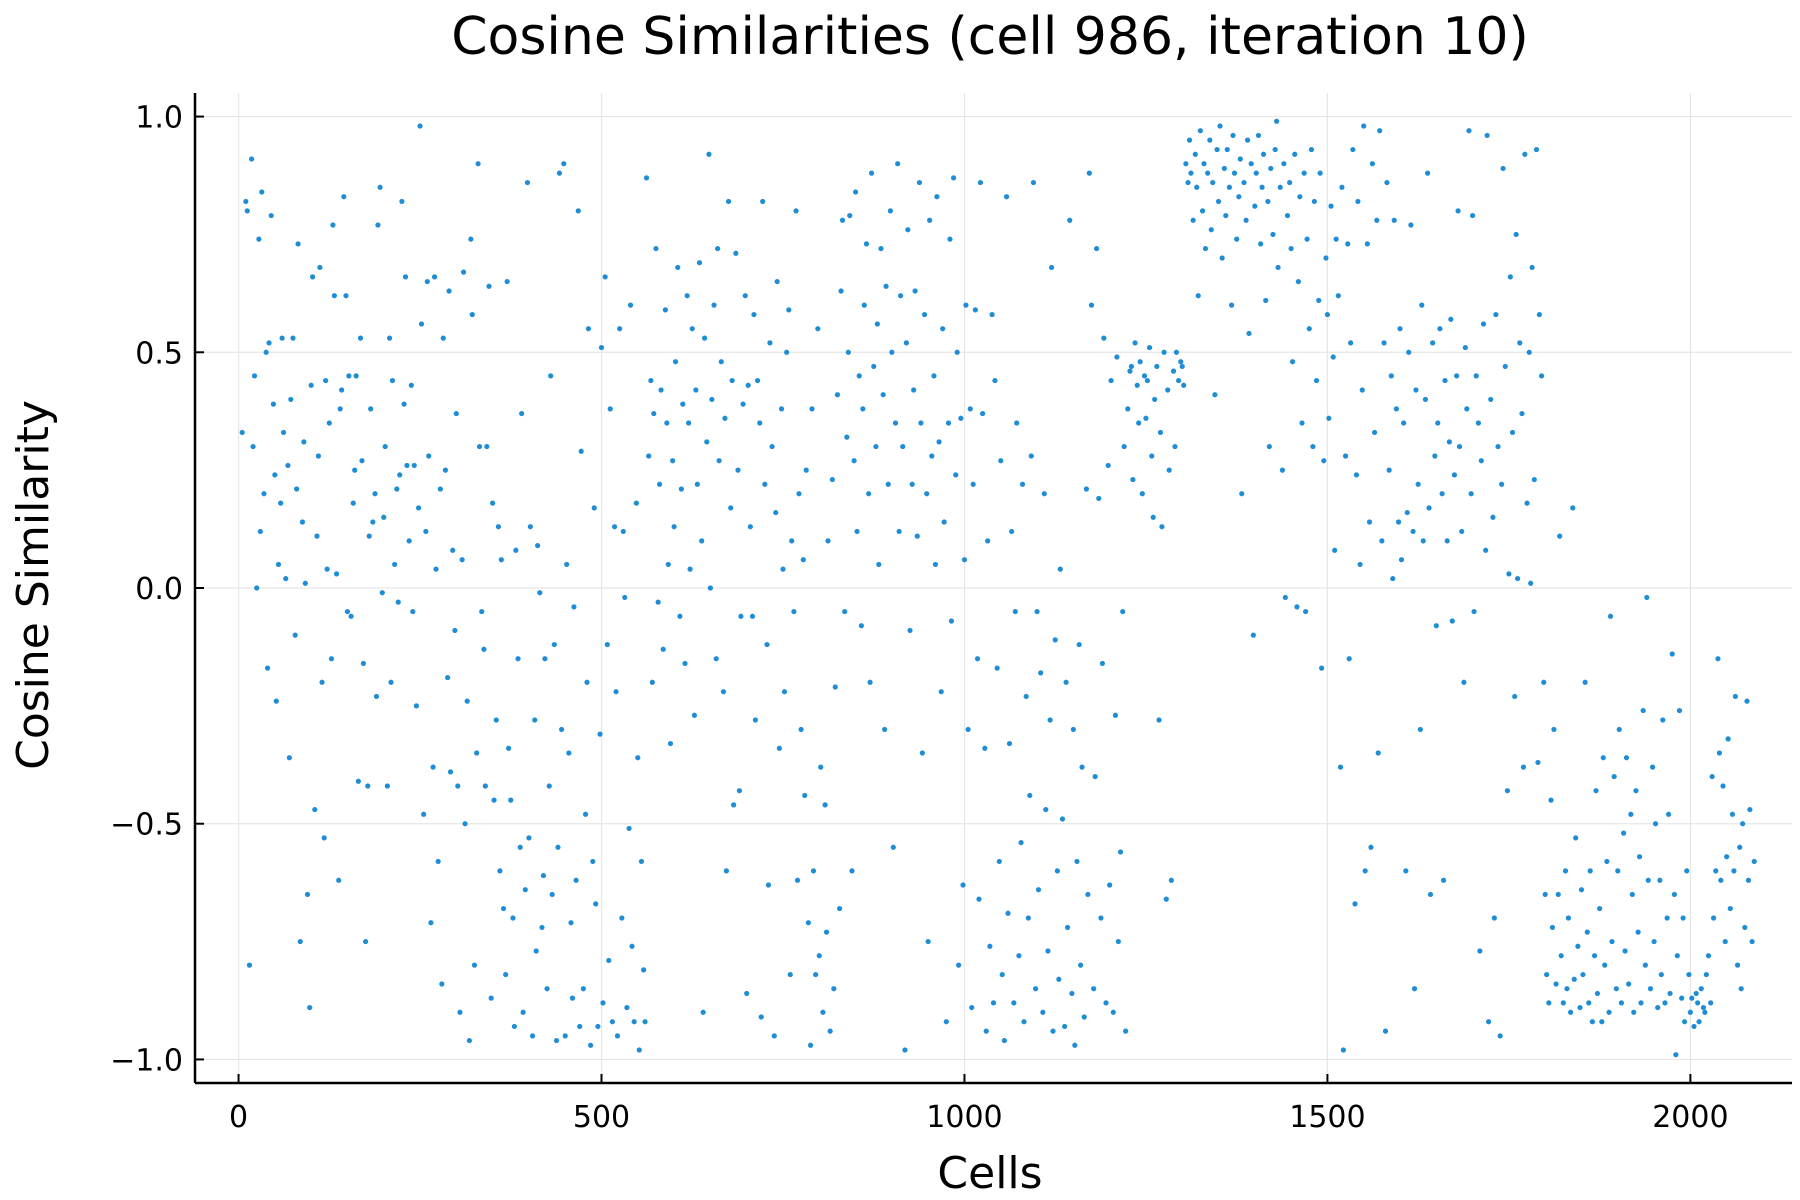  I want to click on x-tick-label: 500, so click(601, 1117).